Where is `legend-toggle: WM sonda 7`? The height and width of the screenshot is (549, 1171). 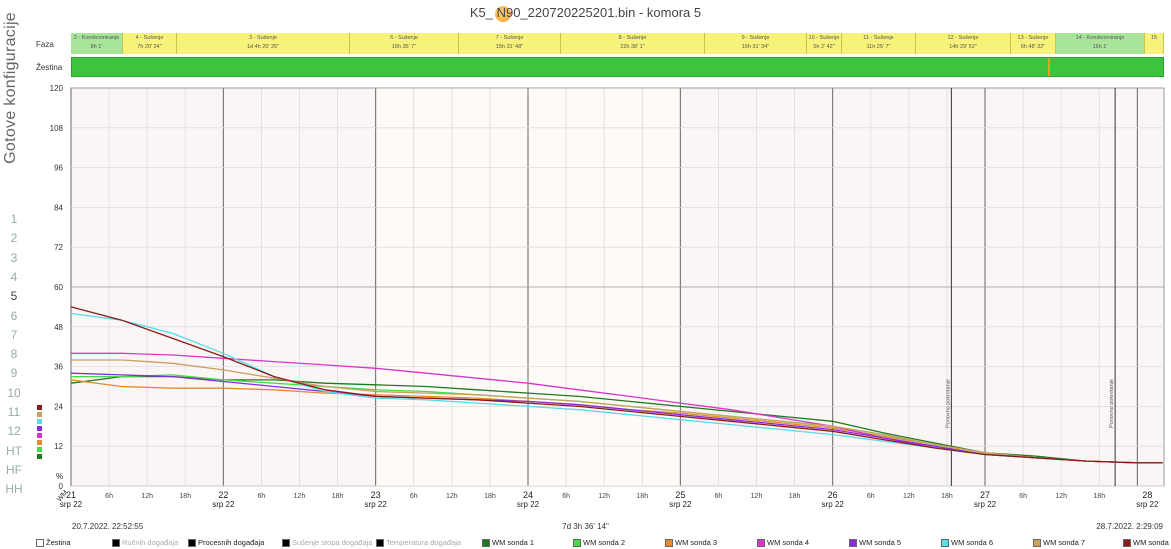
legend-toggle: WM sonda 7 is located at coordinates (1059, 542).